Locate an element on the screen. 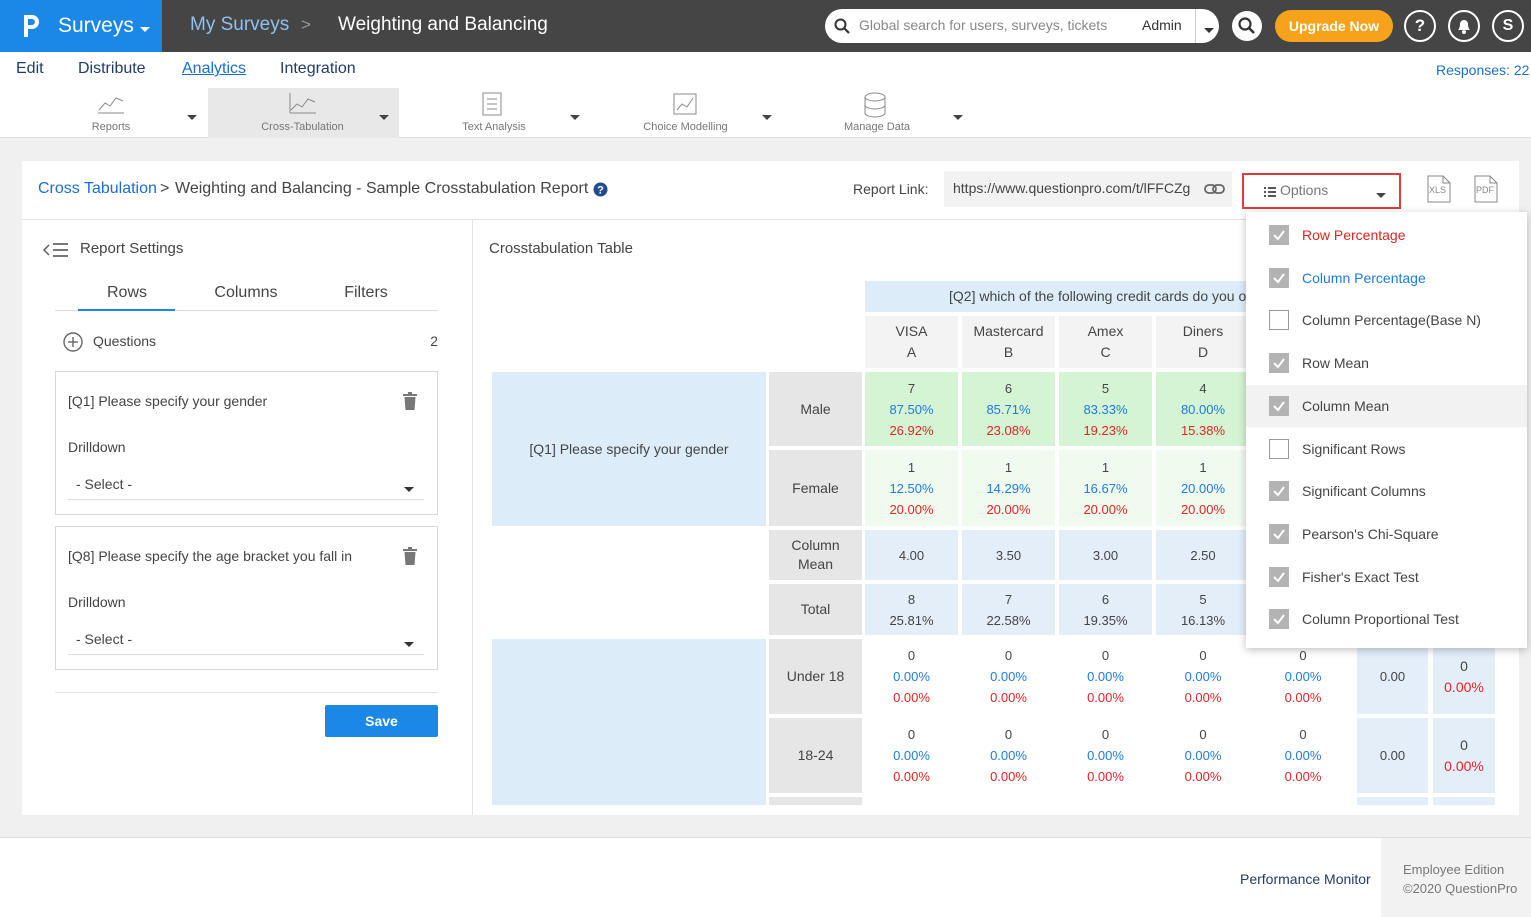  checkbox-unchecked is located at coordinates (1279, 451).